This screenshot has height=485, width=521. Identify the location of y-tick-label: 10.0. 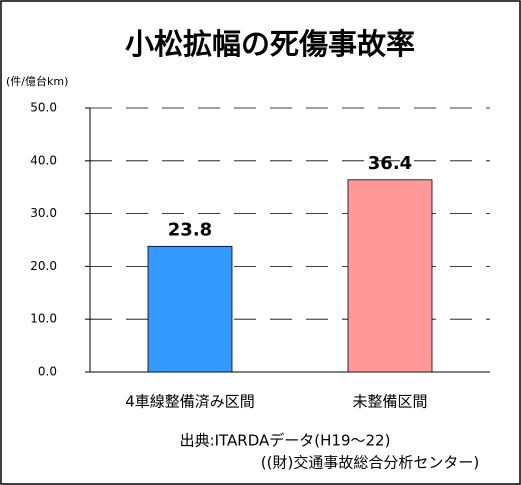
(43, 319).